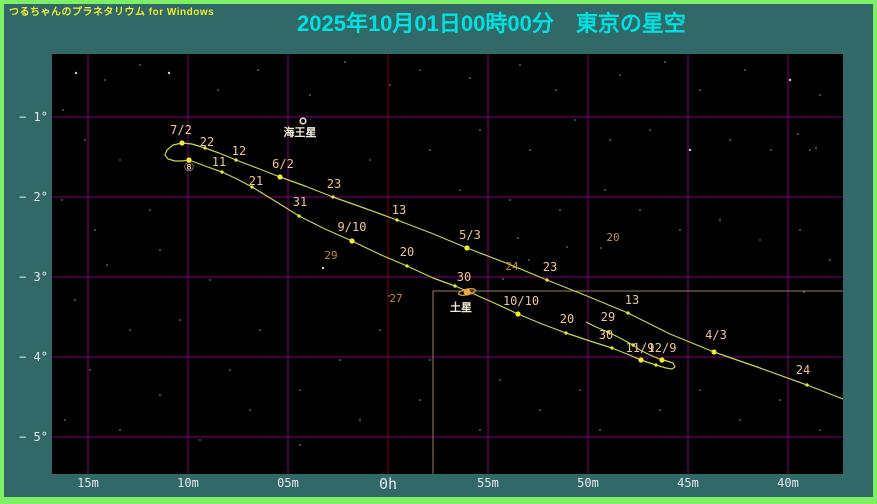 The height and width of the screenshot is (504, 877). Describe the element at coordinates (608, 317) in the screenshot. I see `trajectory-date-label: 29` at that location.